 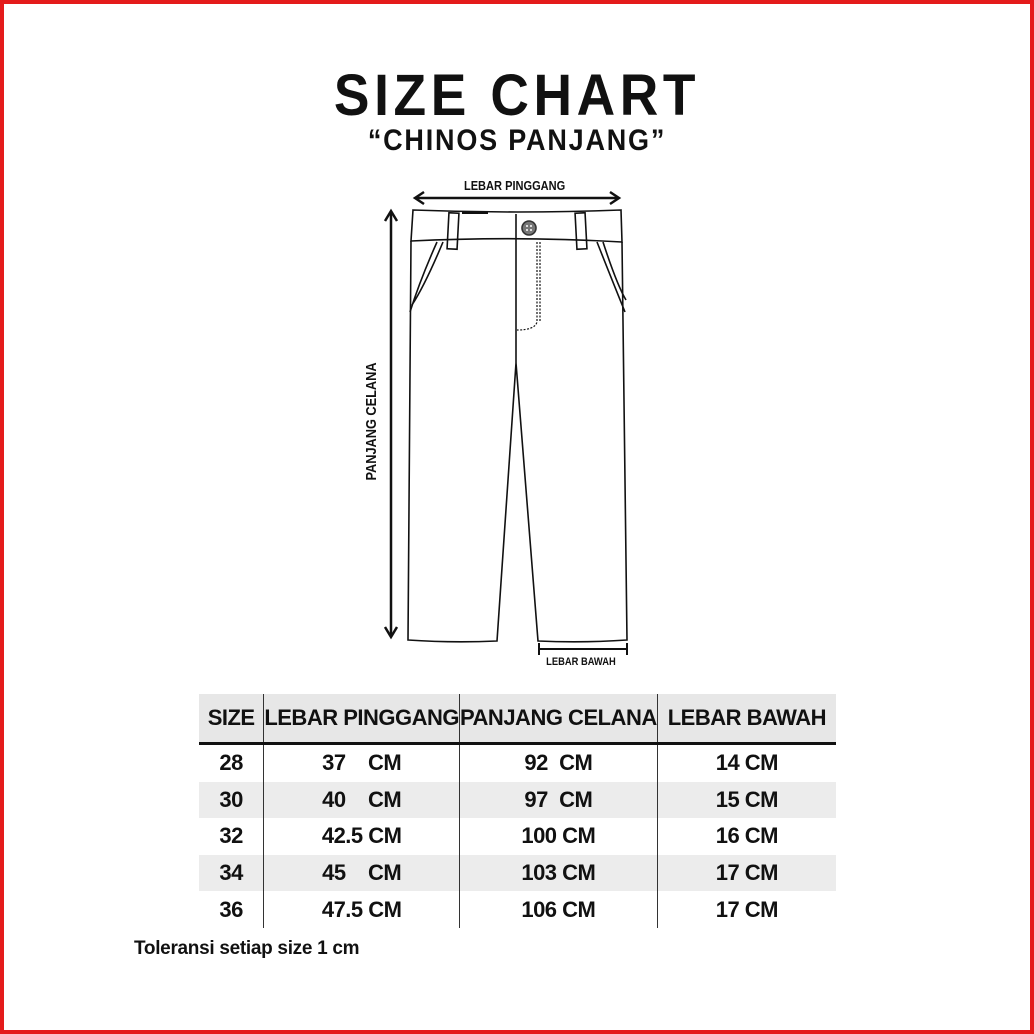 I want to click on cell-size: 30, so click(x=231, y=800).